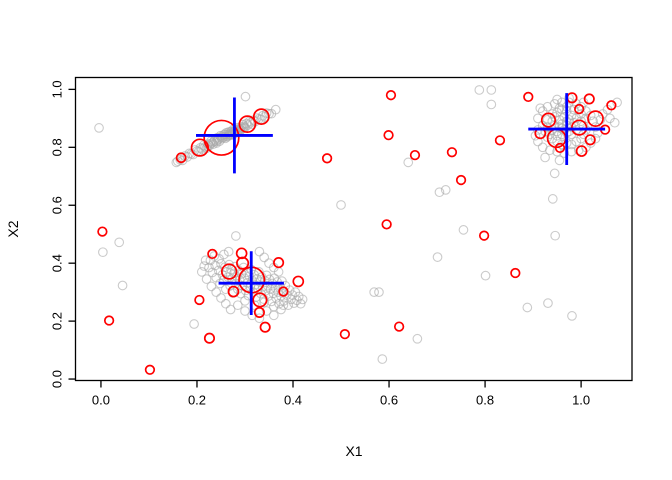 The height and width of the screenshot is (480, 672). Describe the element at coordinates (389, 400) in the screenshot. I see `x-tick-label: 0.6` at that location.